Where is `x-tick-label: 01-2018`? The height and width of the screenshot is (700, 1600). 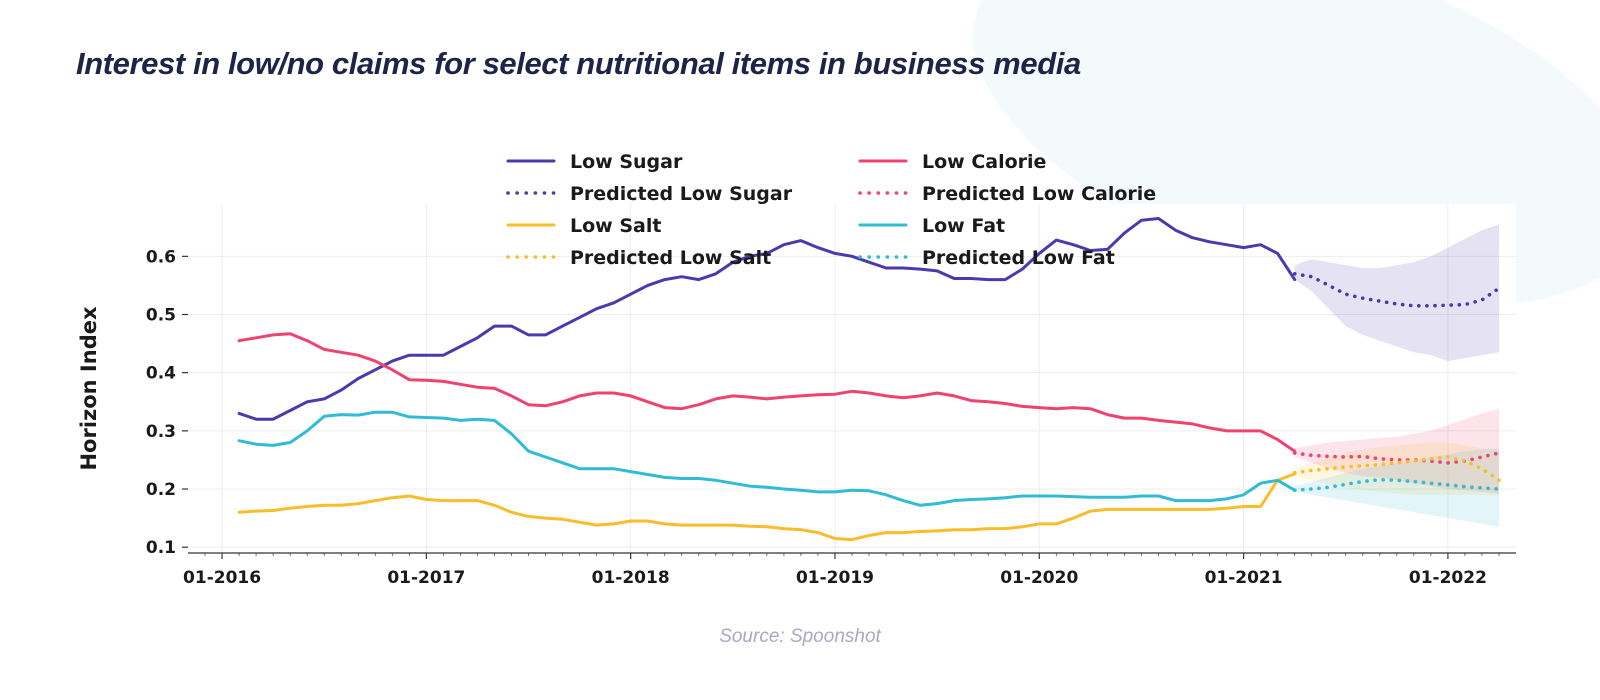
x-tick-label: 01-2018 is located at coordinates (631, 578).